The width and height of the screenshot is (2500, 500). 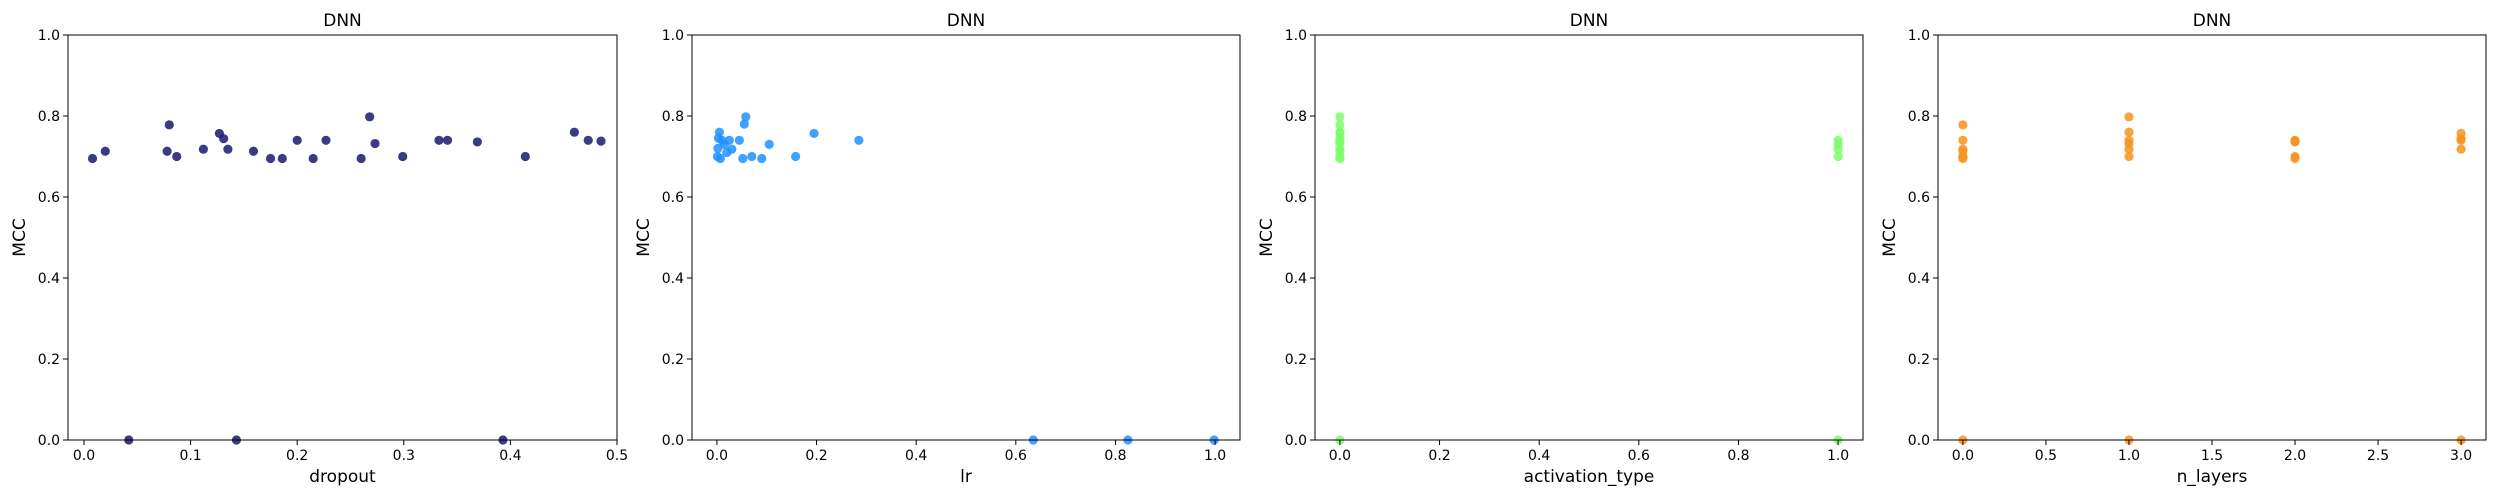 I want to click on x-tick-label: 0.1, so click(x=190, y=456).